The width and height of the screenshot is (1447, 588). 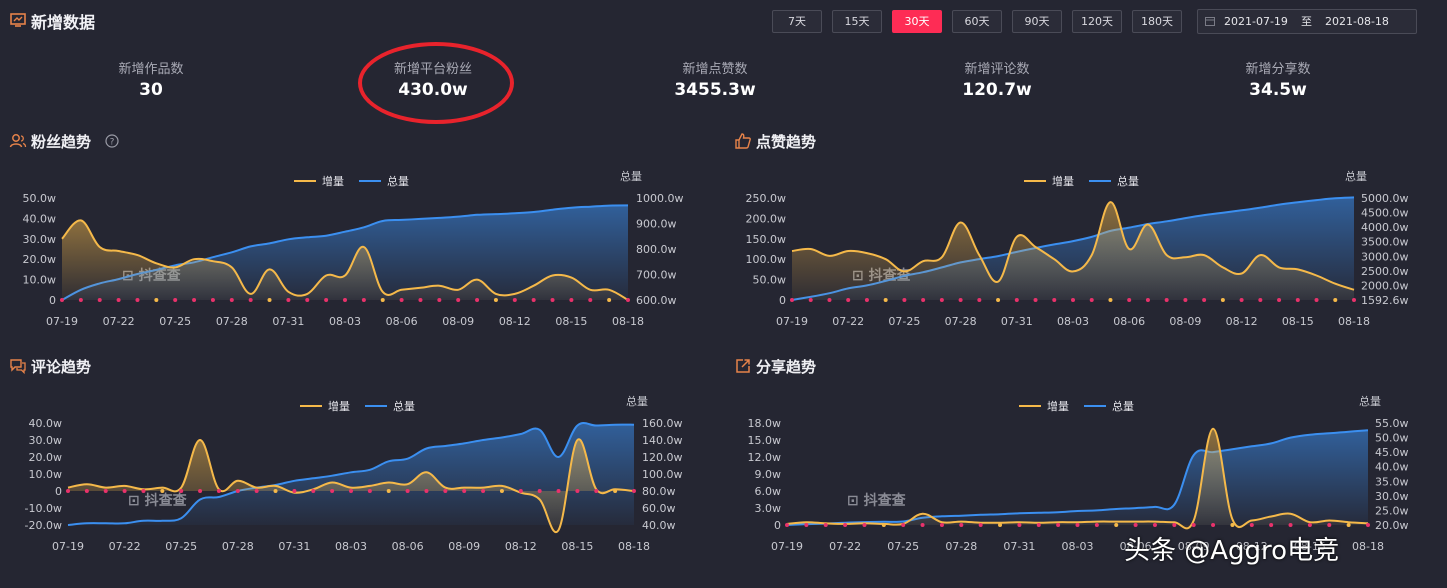 I want to click on help-icon: ?, so click(x=112, y=141).